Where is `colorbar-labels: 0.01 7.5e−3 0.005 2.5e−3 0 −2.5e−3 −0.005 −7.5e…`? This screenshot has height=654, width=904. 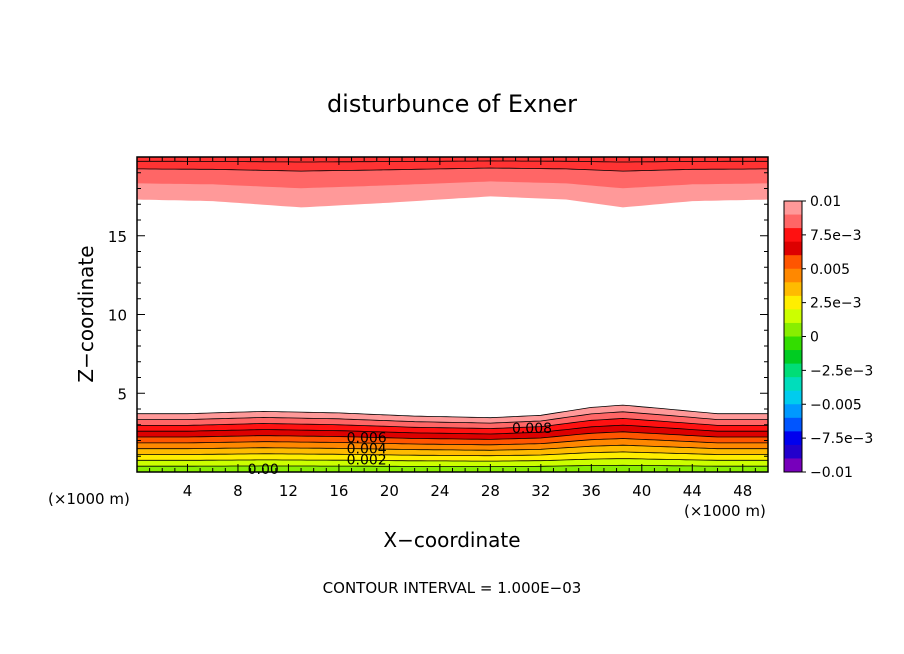
colorbar-labels: 0.01 7.5e−3 0.005 2.5e−3 0 −2.5e−3 −0.005 −7.5e… is located at coordinates (837, 337).